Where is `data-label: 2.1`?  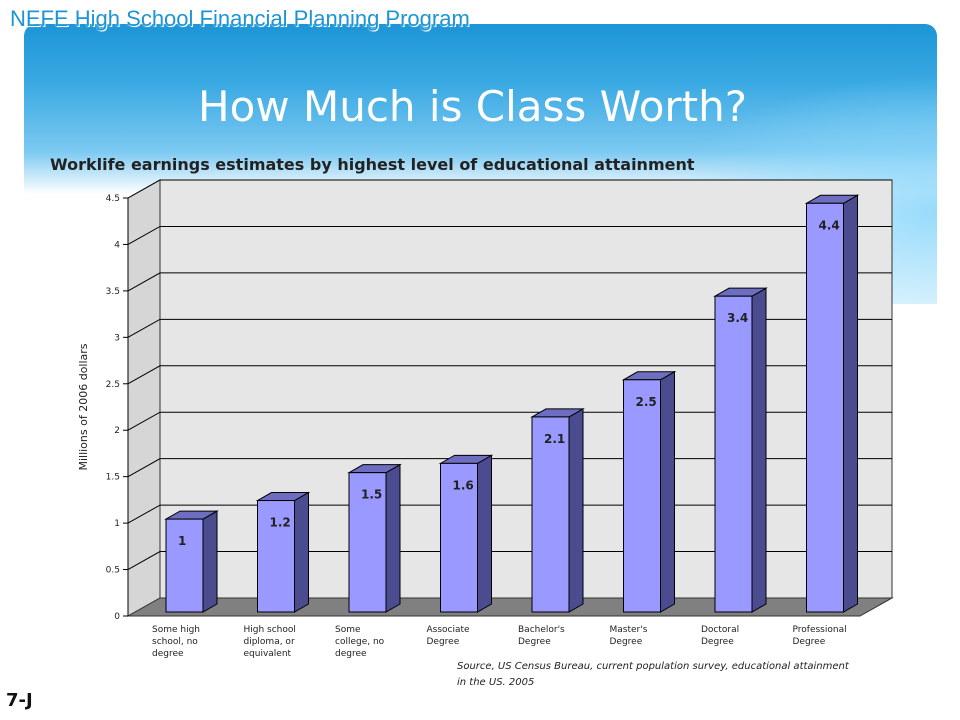
data-label: 2.1 is located at coordinates (554, 439).